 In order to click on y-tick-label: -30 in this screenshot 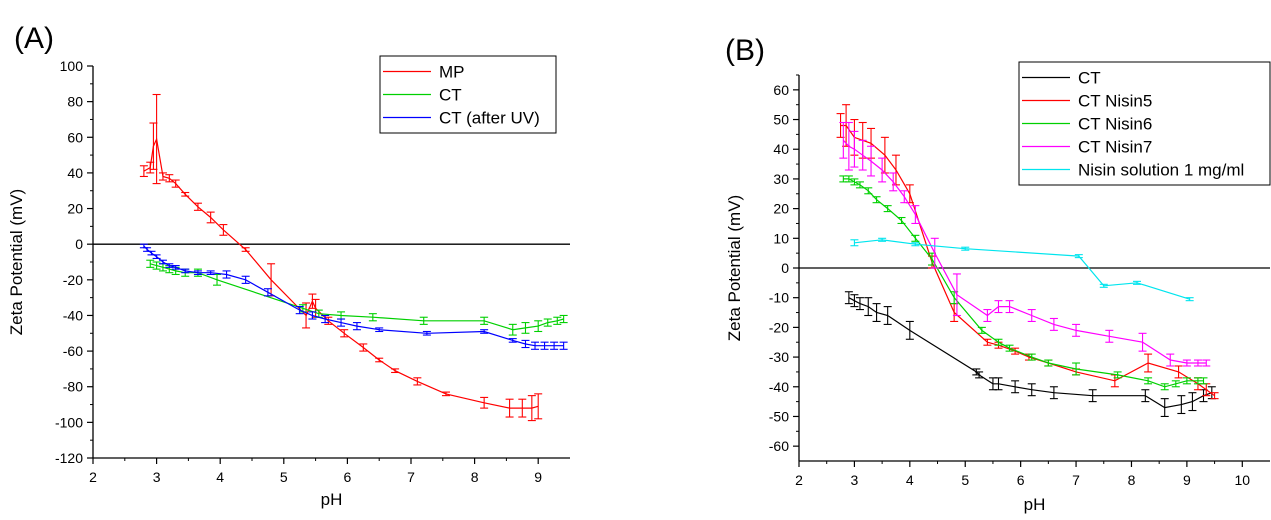, I will do `click(779, 357)`.